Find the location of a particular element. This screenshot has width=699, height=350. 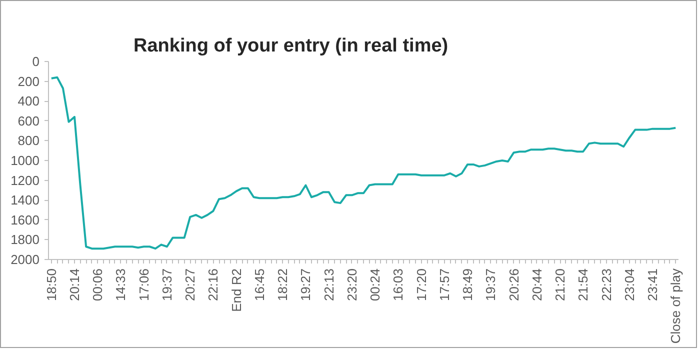

x-tick-label: 20:26 is located at coordinates (514, 285).